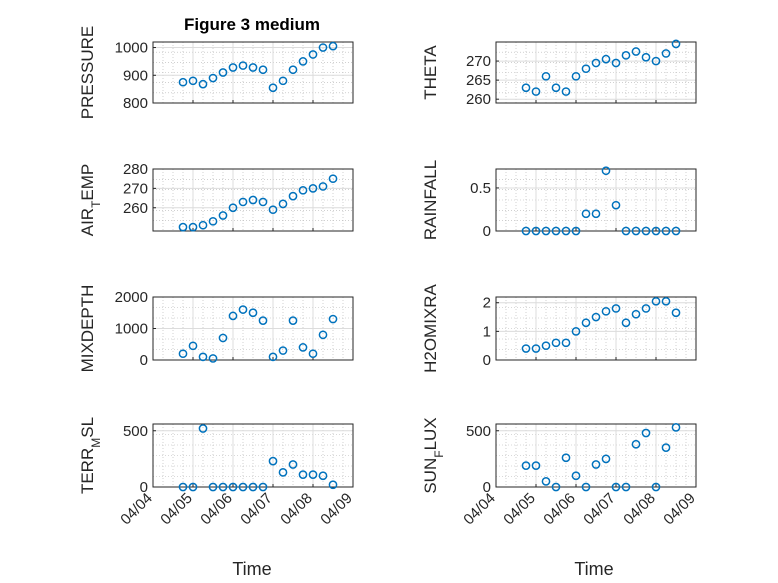  I want to click on x-tick-label: 04/05, so click(519, 509).